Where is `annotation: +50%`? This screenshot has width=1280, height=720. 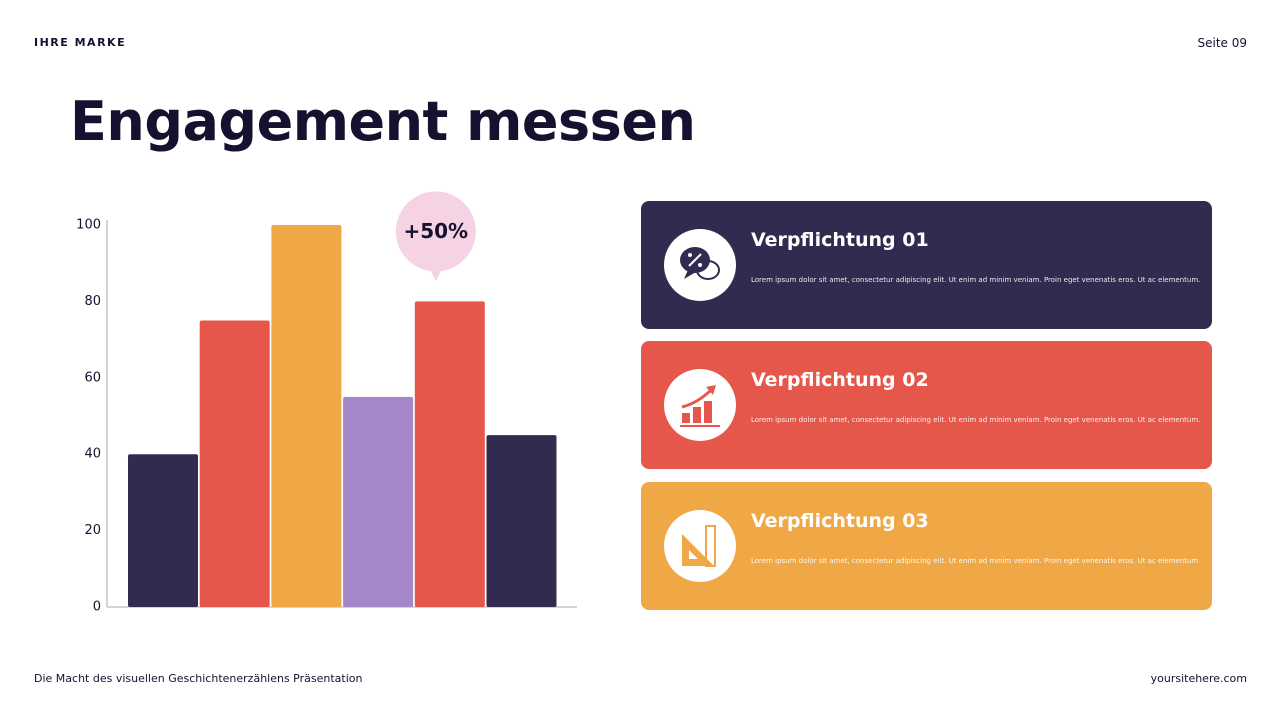
annotation: +50% is located at coordinates (435, 231).